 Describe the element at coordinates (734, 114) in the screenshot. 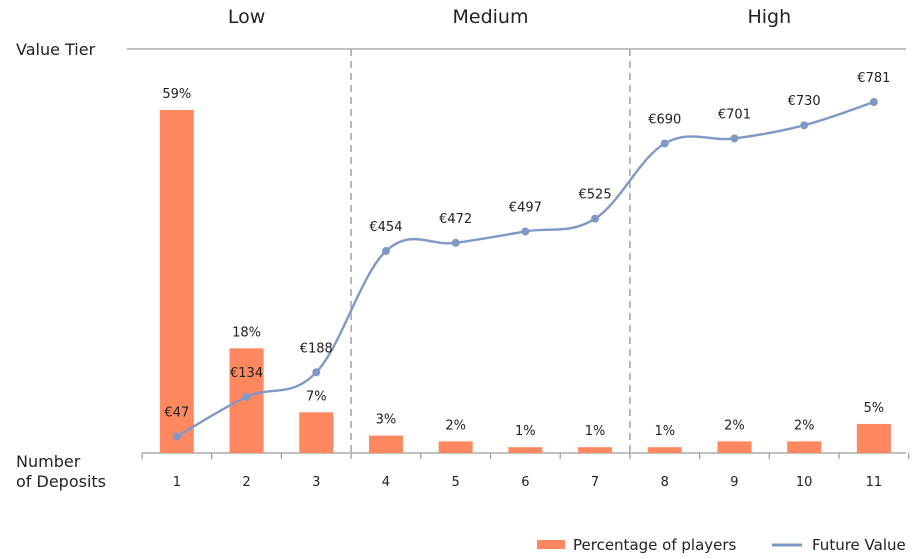

I see `point-data-label: €701` at that location.